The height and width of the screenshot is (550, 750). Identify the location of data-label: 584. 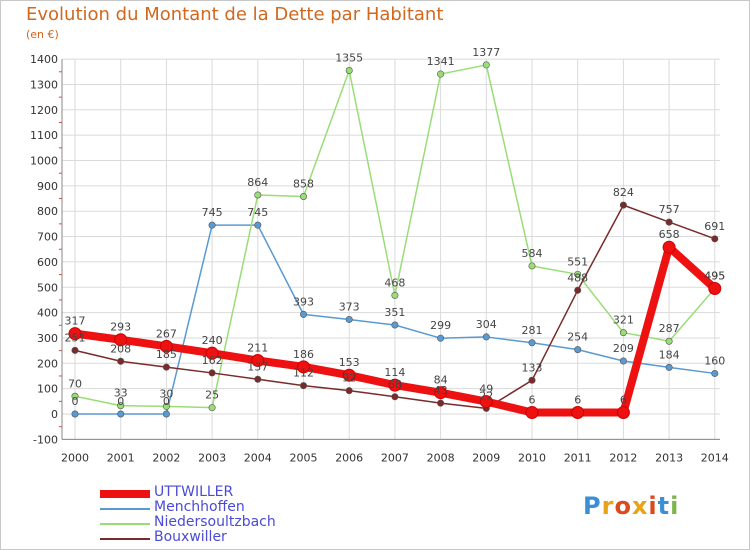
(532, 253).